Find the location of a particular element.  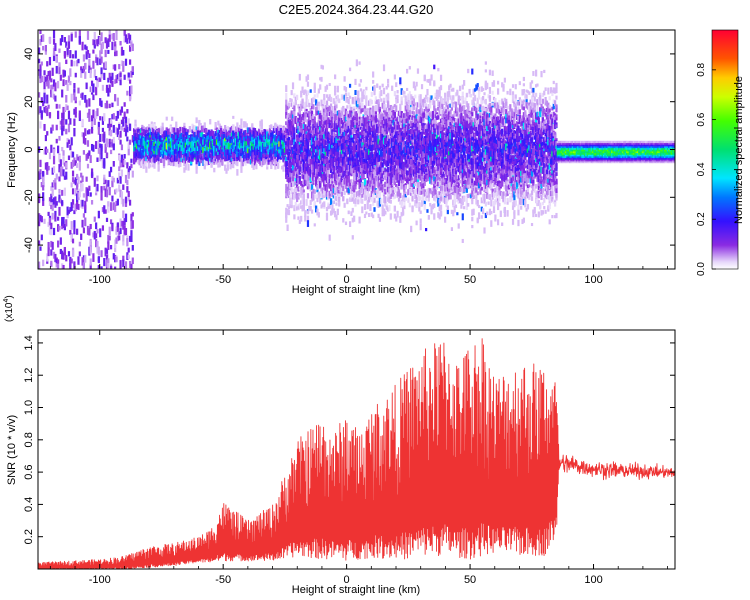

spectrogram-cell-2015 is located at coordinates (195, 145).